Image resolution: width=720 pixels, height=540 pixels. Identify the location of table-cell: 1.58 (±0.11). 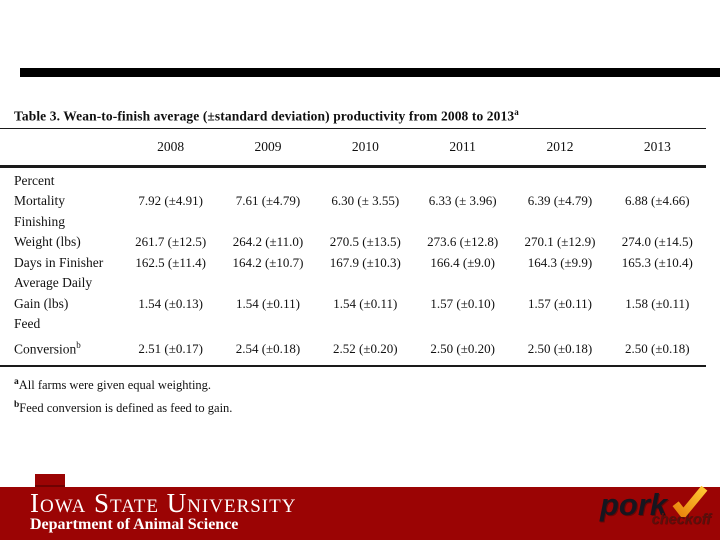
(657, 303).